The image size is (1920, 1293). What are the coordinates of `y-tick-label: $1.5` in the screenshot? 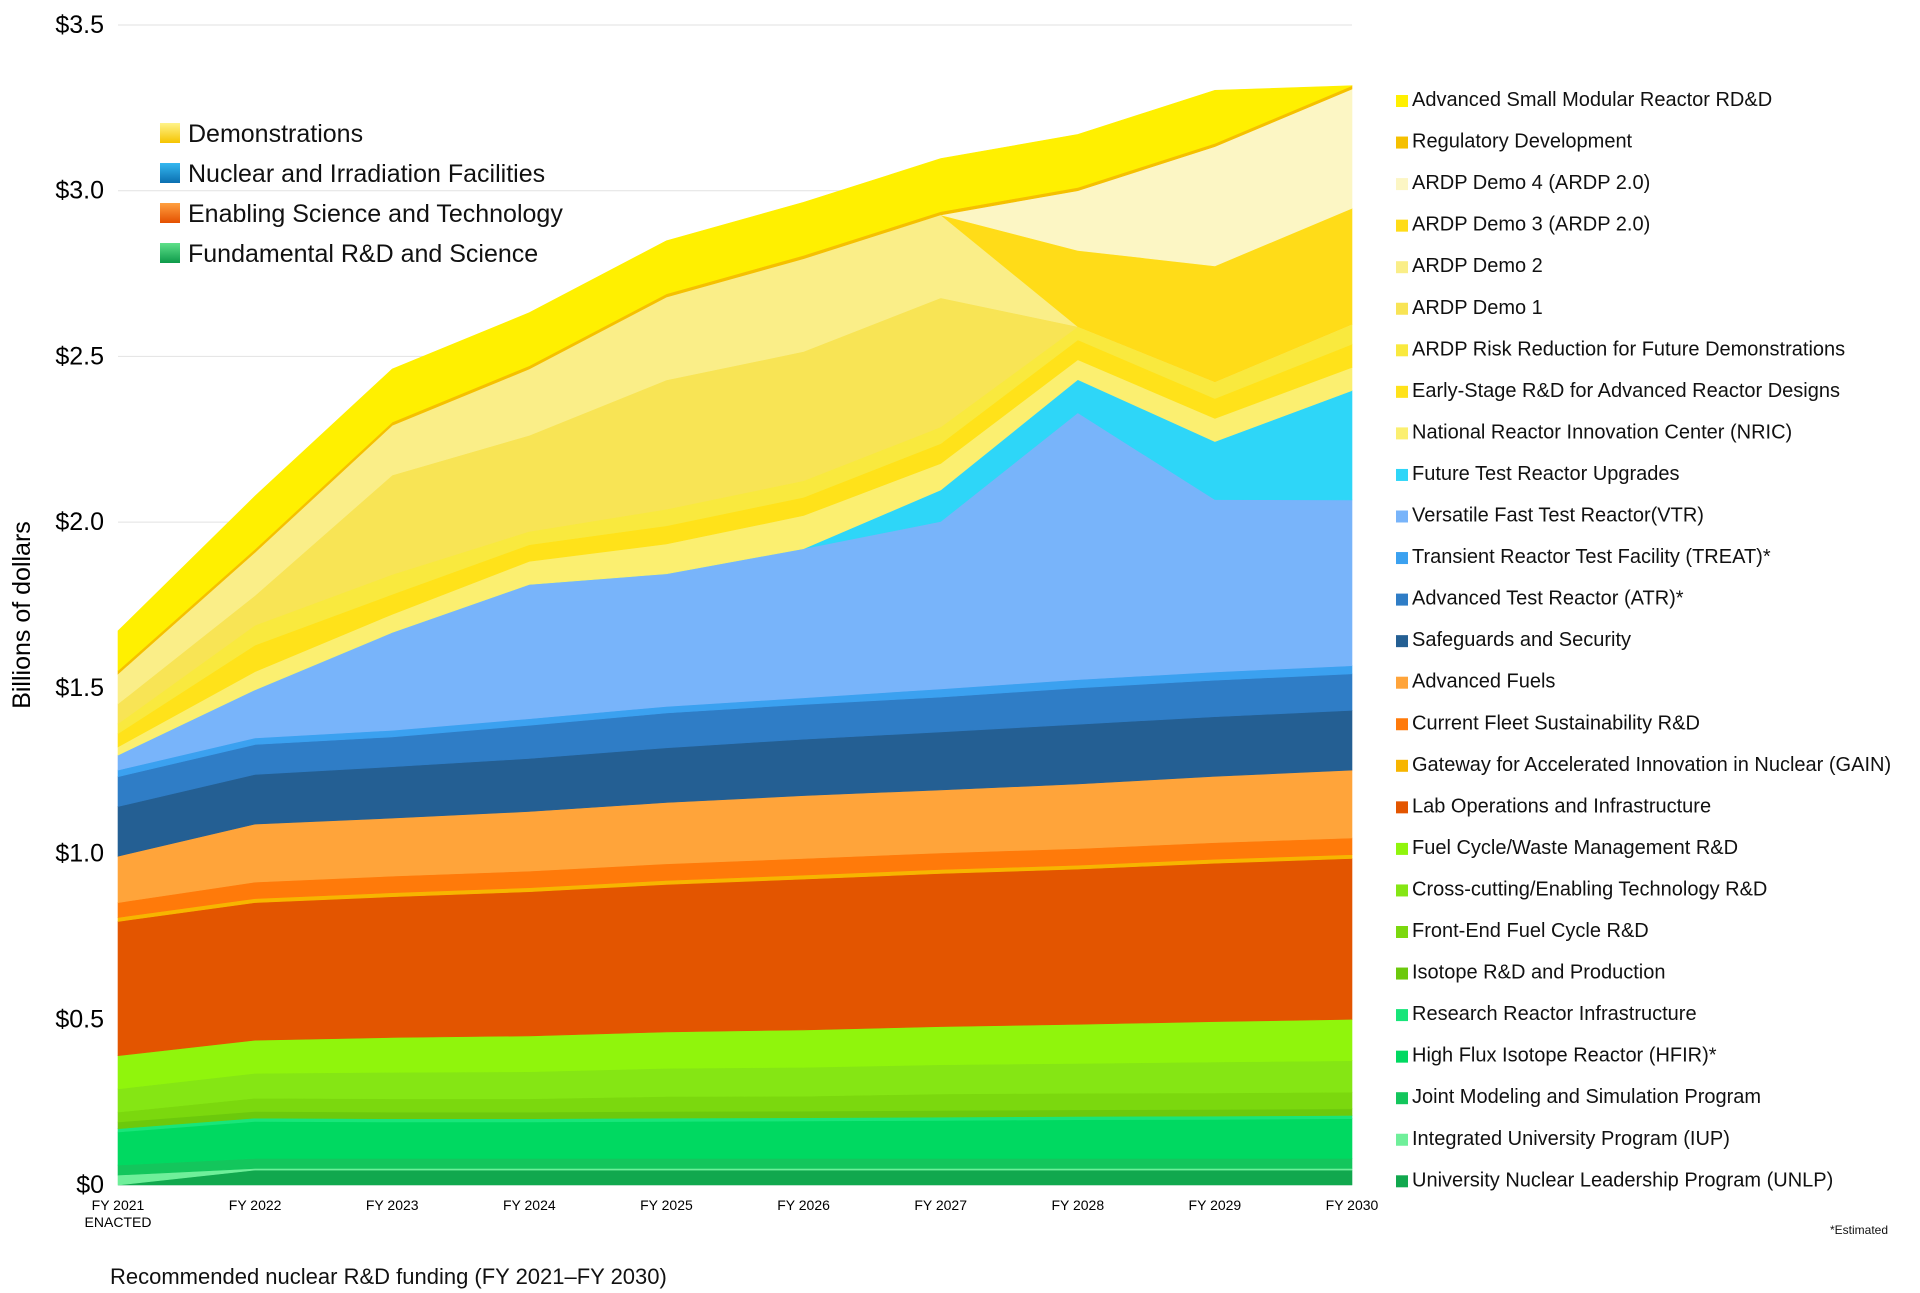 It's located at (79, 688).